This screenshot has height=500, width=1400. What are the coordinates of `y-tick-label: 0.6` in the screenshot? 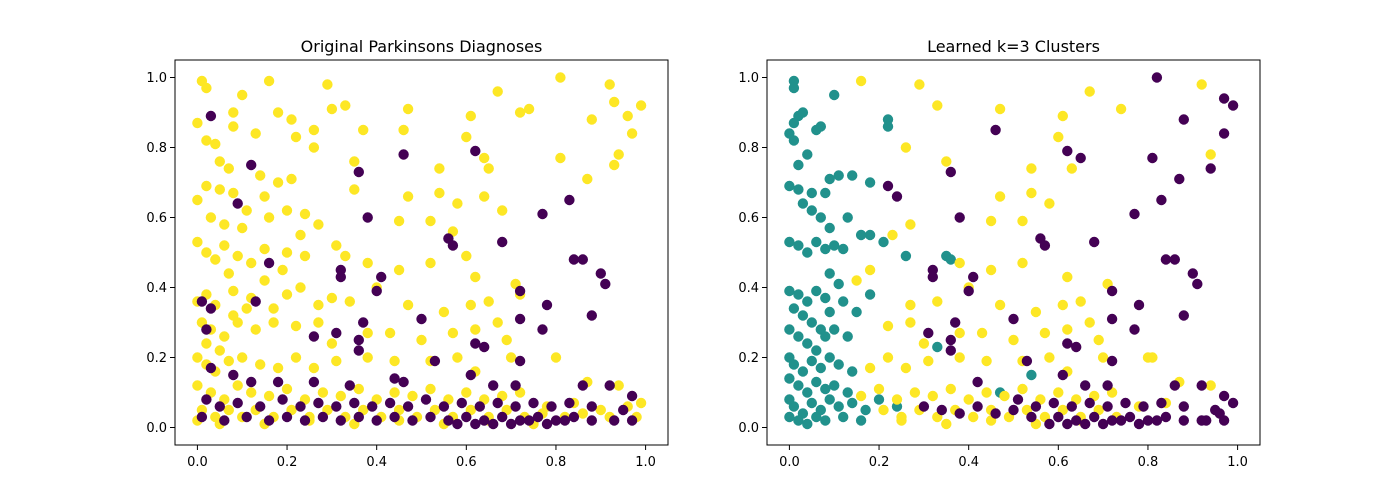 It's located at (748, 218).